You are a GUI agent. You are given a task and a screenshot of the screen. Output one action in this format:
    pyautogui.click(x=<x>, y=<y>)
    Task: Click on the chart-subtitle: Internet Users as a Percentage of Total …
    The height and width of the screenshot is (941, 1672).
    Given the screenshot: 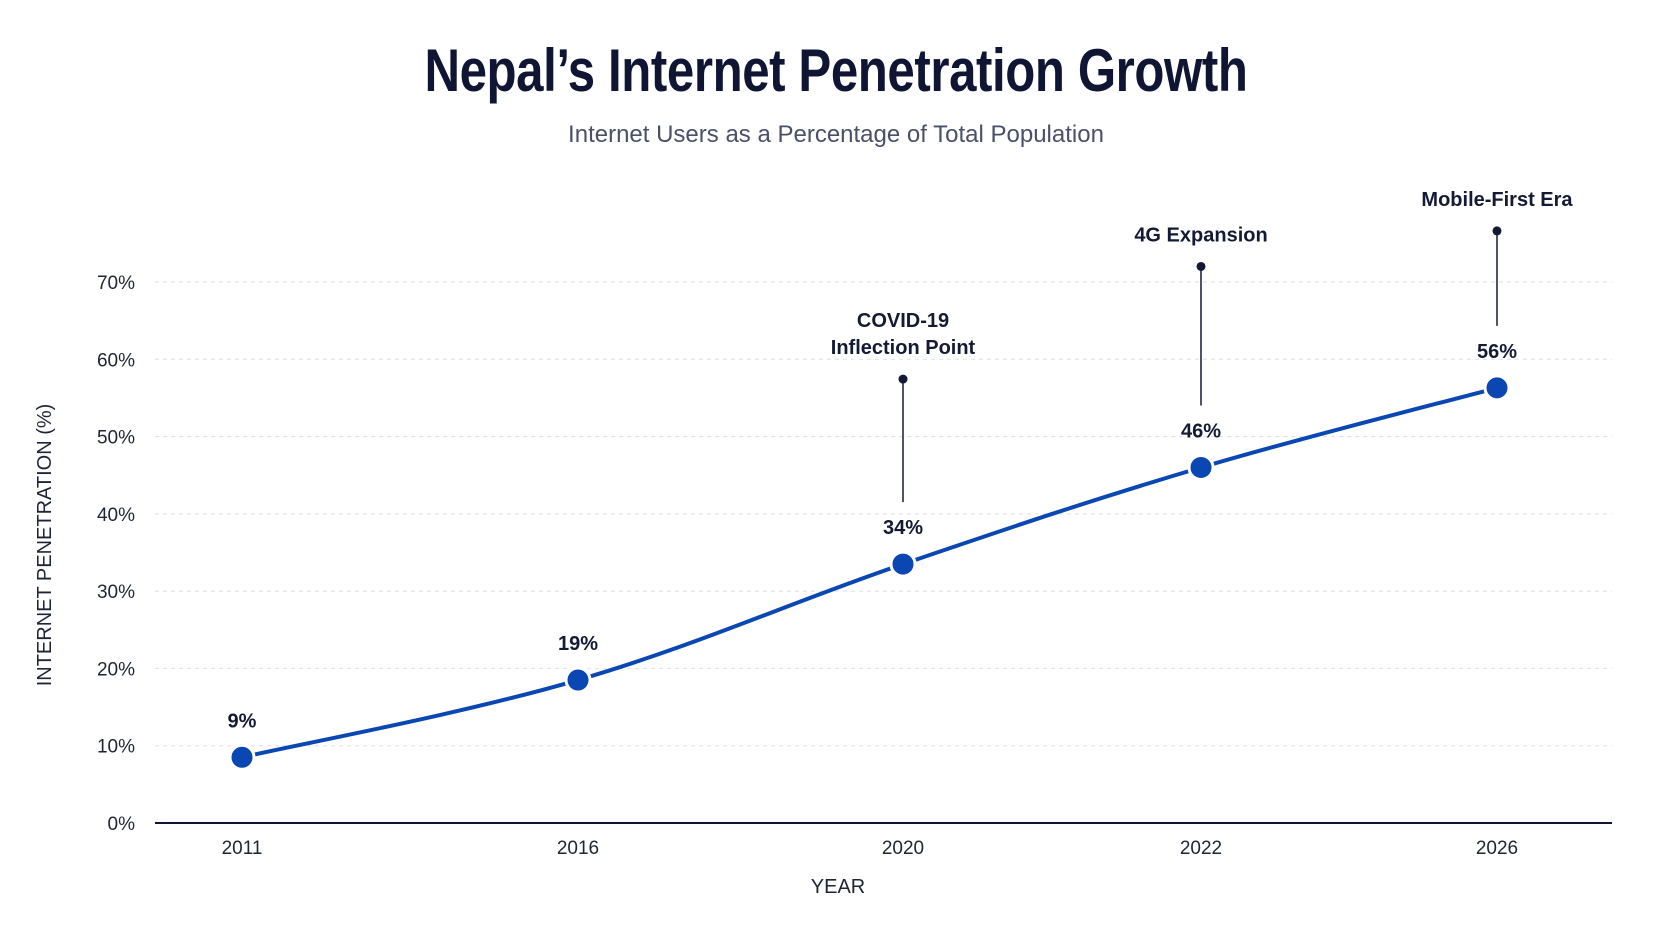 What is the action you would take?
    pyautogui.click(x=836, y=134)
    